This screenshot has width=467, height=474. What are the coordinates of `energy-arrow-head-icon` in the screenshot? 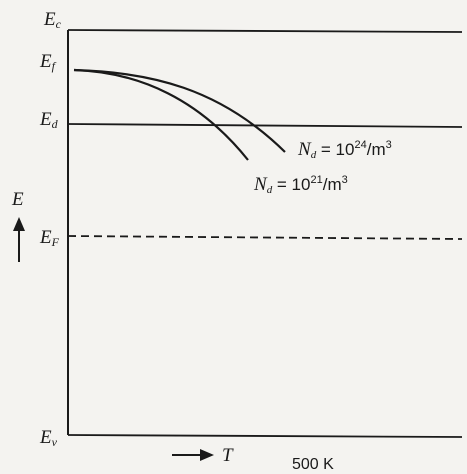 It's located at (19, 224).